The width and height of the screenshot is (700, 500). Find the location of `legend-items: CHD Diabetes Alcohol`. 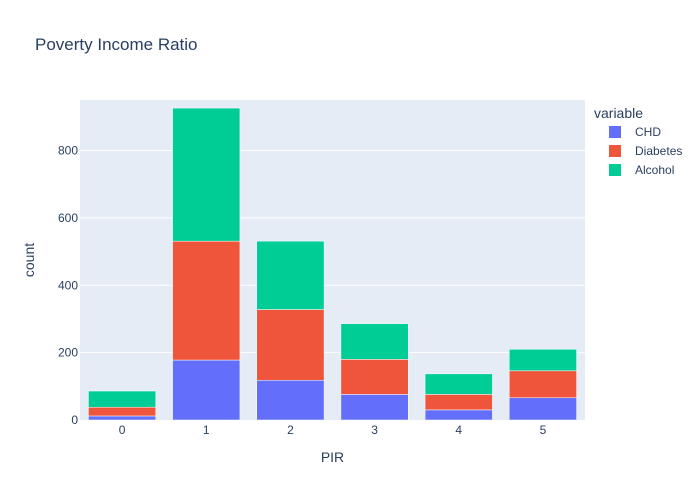

legend-items: CHD Diabetes Alcohol is located at coordinates (645, 151).